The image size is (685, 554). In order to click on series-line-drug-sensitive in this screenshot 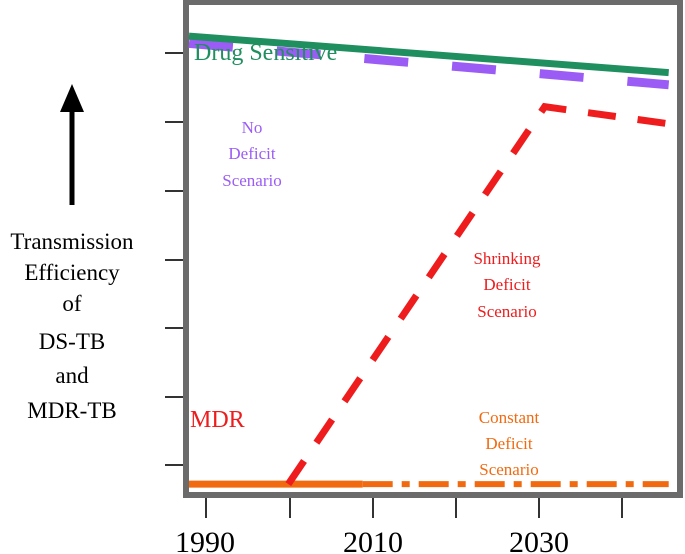, I will do `click(428, 54)`.